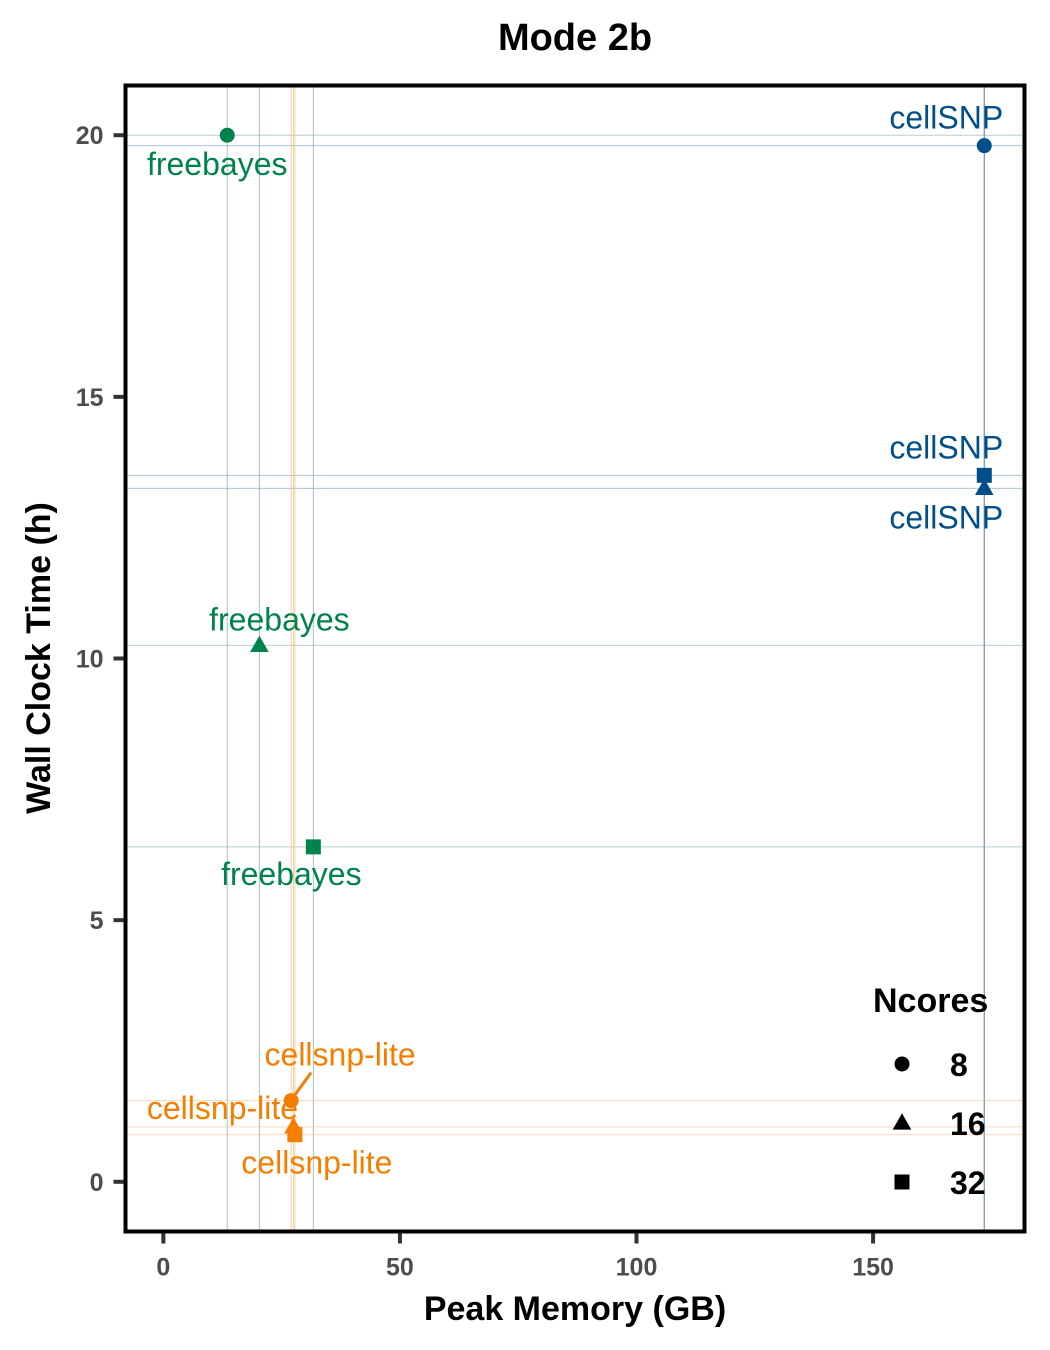  What do you see at coordinates (902, 1182) in the screenshot?
I see `legend-key-square` at bounding box center [902, 1182].